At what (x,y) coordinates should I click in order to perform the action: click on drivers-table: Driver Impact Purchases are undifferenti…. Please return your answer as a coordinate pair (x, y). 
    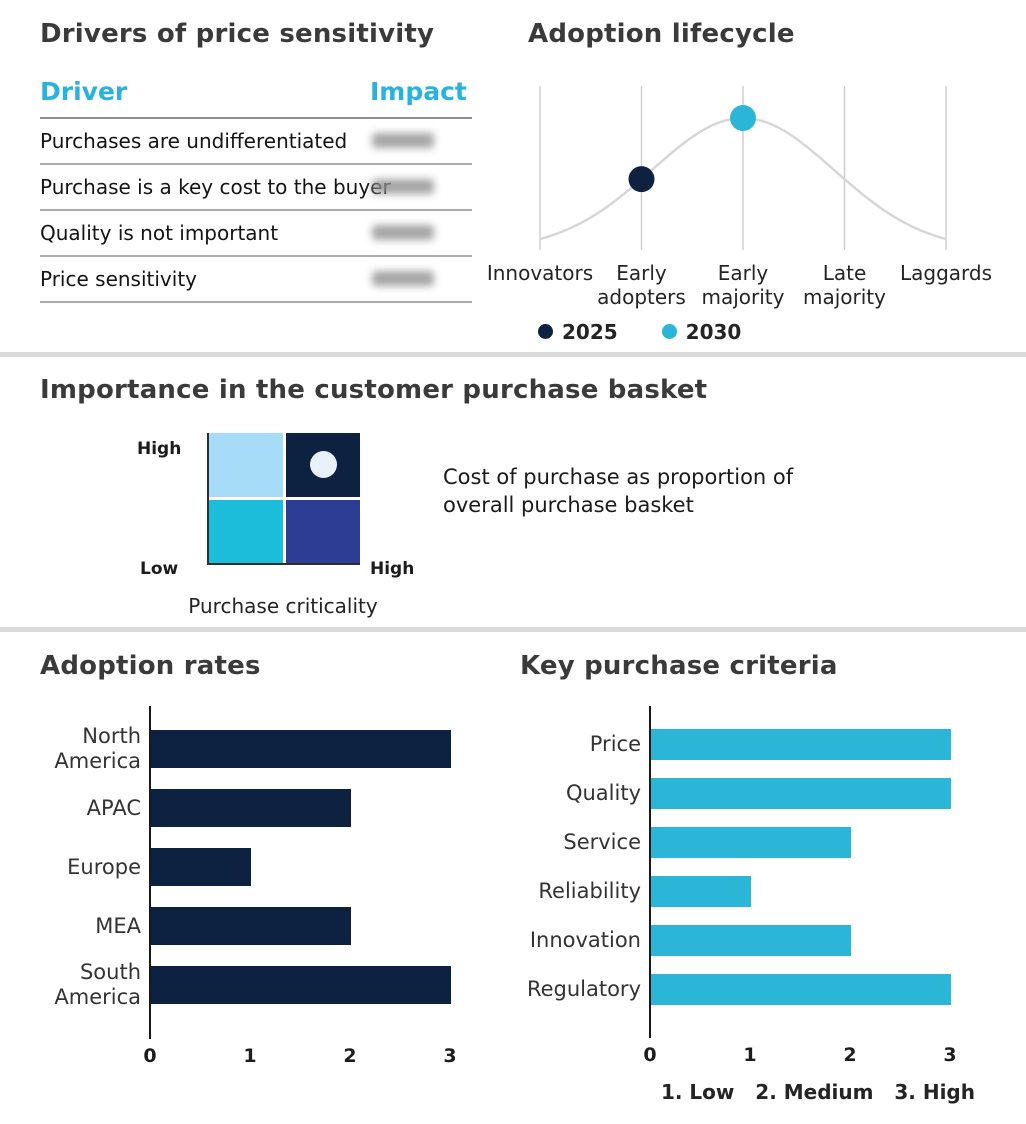
    Looking at the image, I should click on (256, 190).